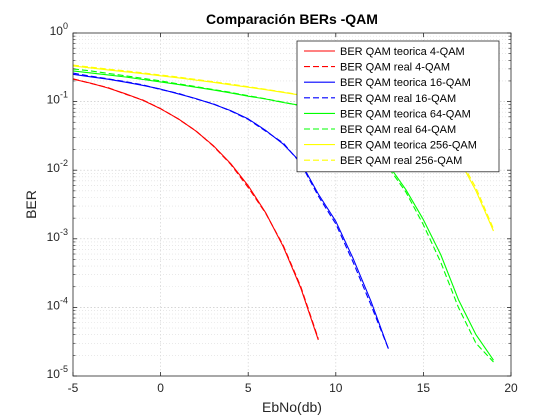 Image resolution: width=560 pixels, height=420 pixels. Describe the element at coordinates (395, 68) in the screenshot. I see `legend-entry: BER QAM real 4-QAM` at that location.